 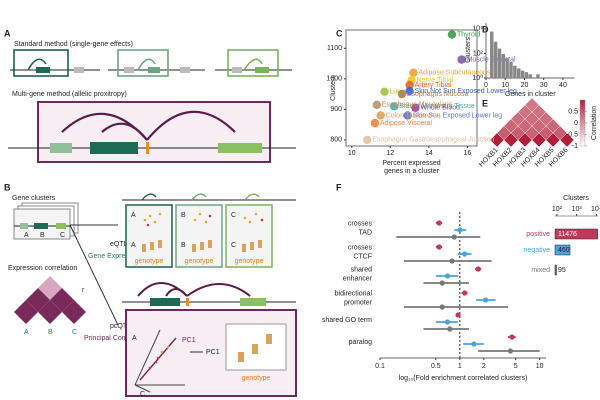 I want to click on panel-label: A, so click(x=7, y=33).